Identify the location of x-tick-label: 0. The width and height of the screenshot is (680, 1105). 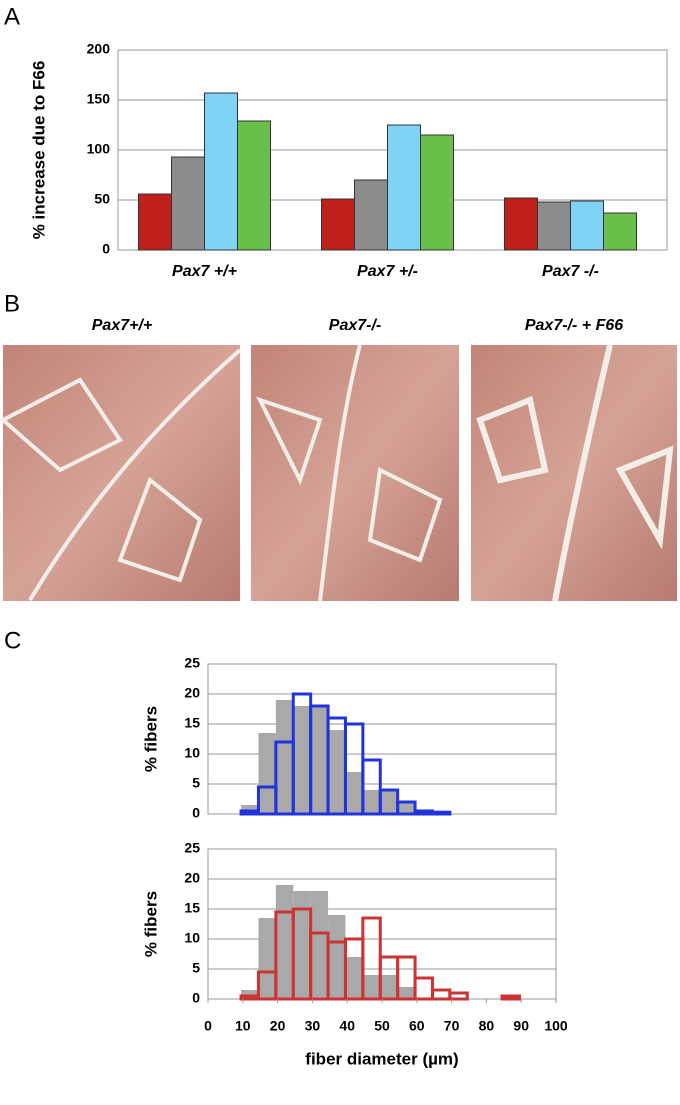
(208, 1026).